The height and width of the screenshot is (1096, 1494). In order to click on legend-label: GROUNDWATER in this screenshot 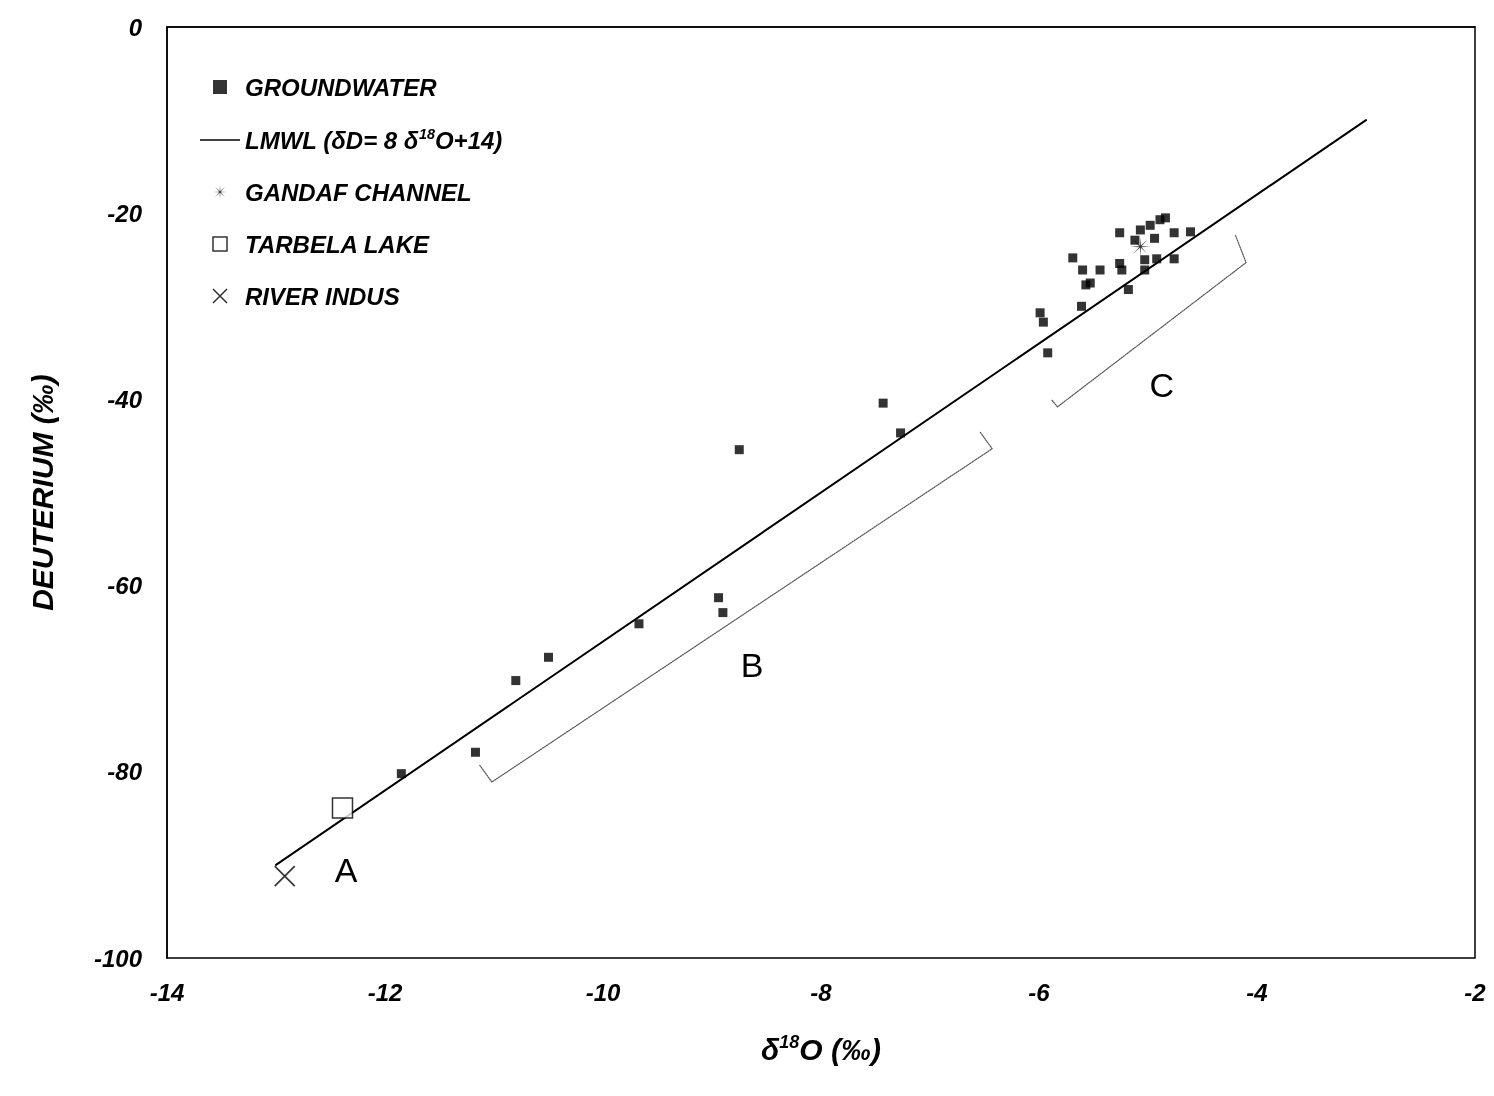, I will do `click(341, 87)`.